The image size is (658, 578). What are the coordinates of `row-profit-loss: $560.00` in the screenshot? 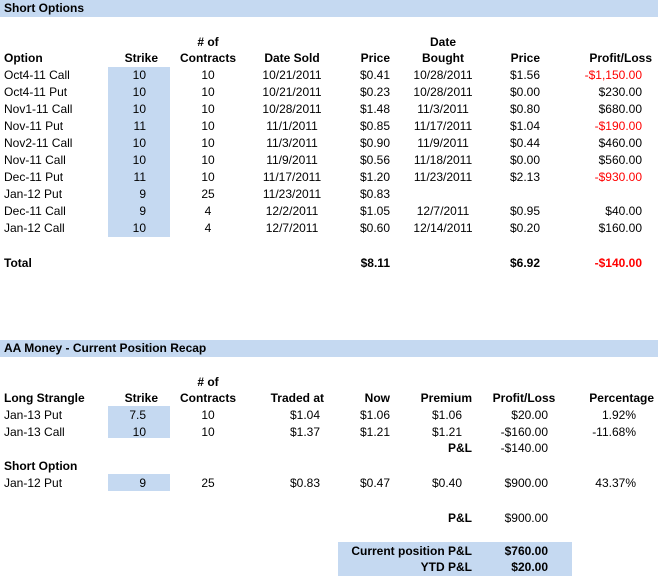 It's located at (620, 160).